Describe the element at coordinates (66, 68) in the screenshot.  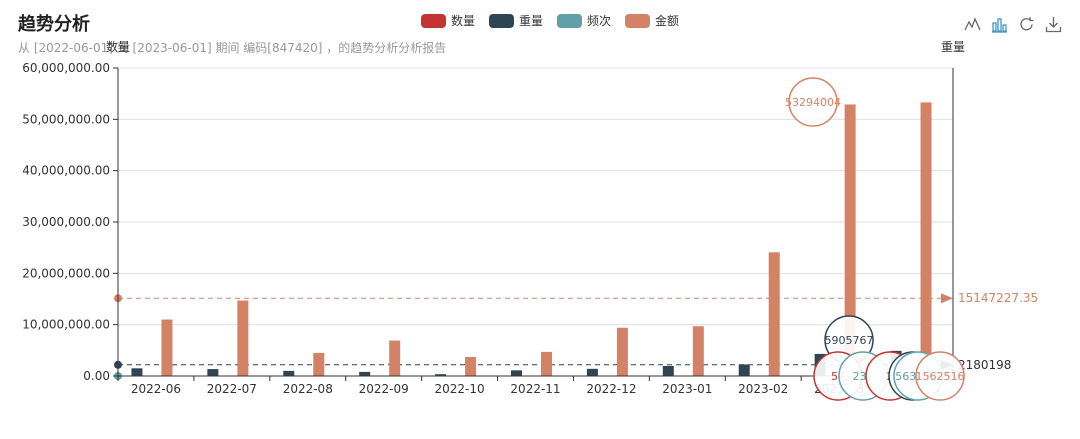
I see `y-tick-label: 60,000,000.00` at that location.